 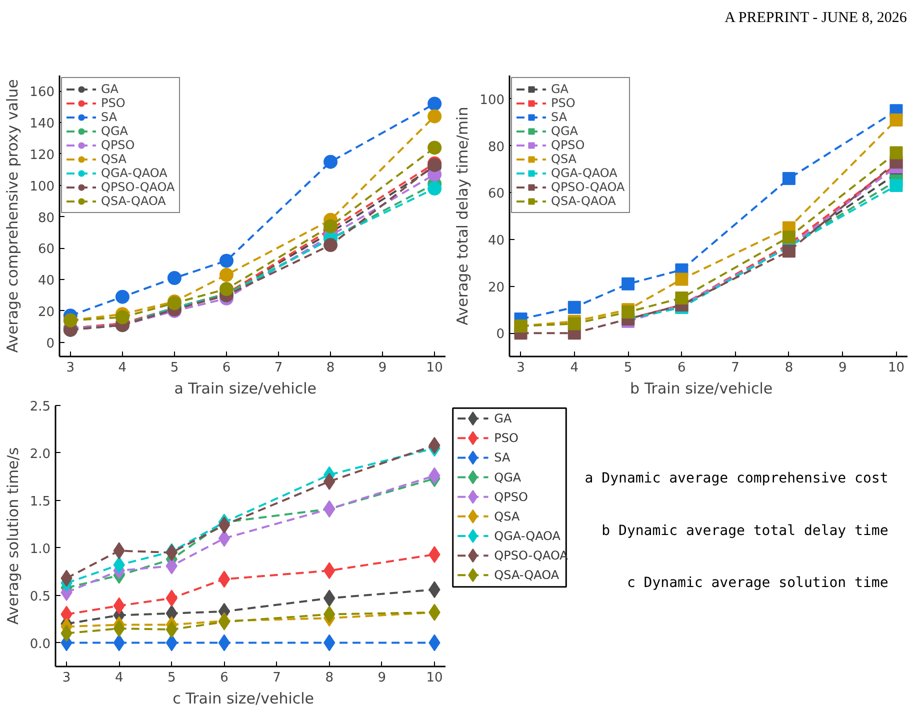 I want to click on x-axis-title: c Train size/vehicle, so click(x=243, y=699).